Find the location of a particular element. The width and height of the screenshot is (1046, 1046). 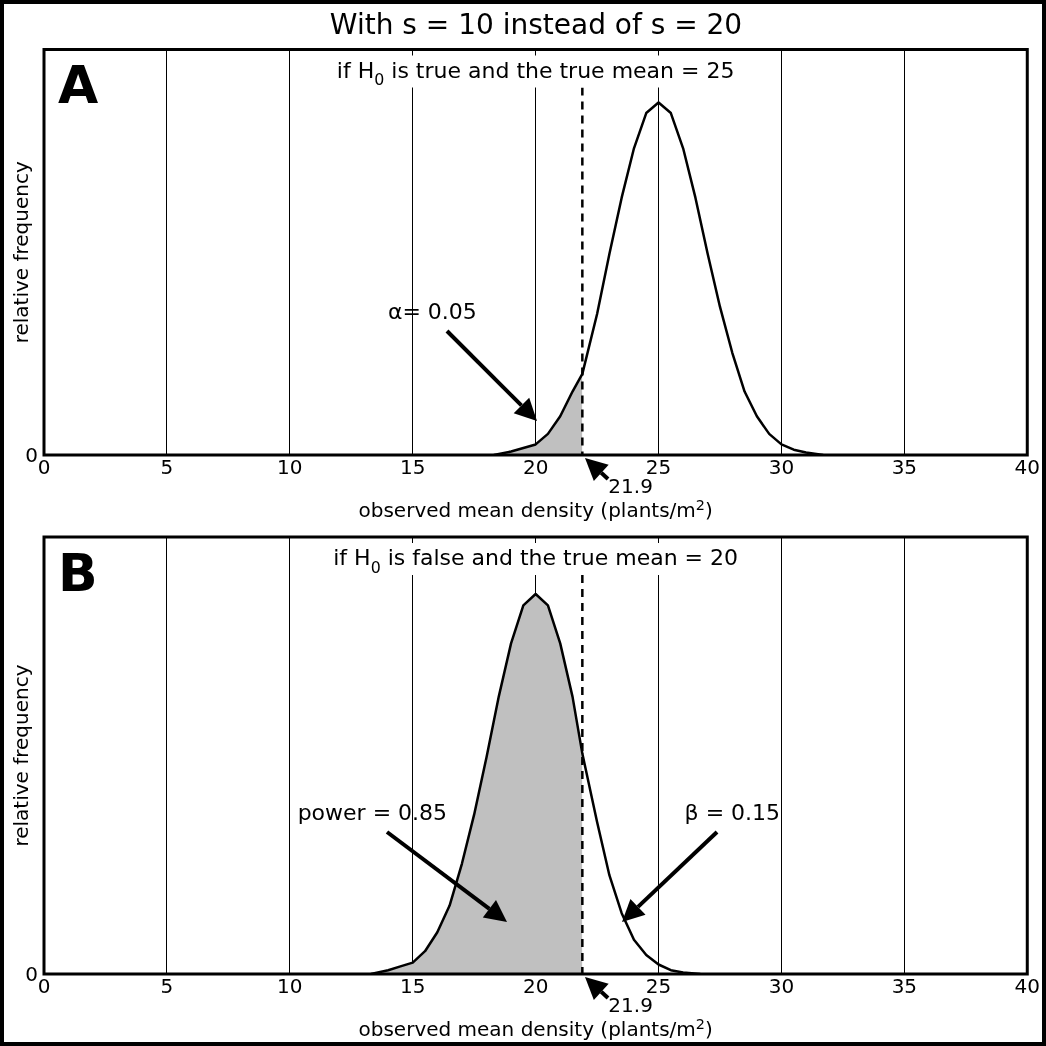

annotation: β = 0.15 is located at coordinates (732, 812).